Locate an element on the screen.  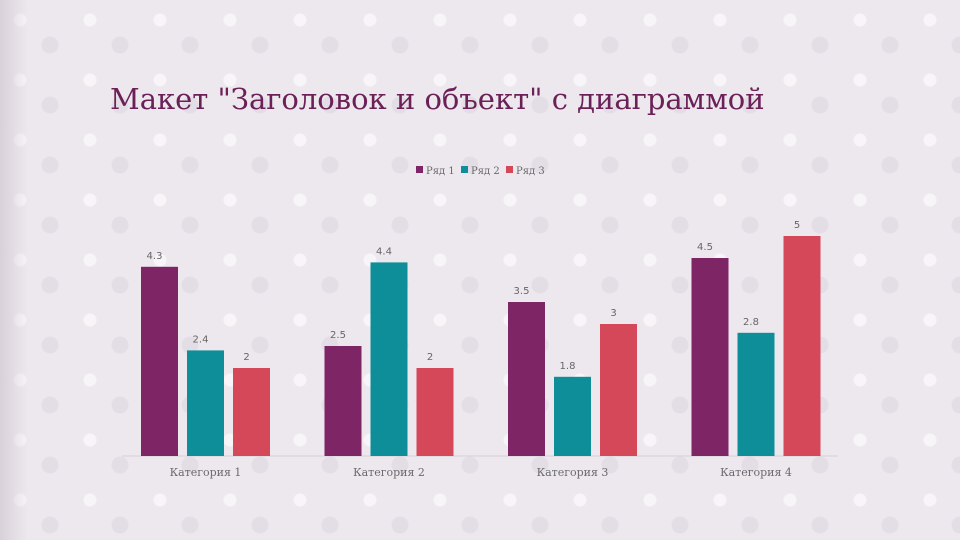
data-label-series-1-category-1: 4.3 is located at coordinates (155, 256).